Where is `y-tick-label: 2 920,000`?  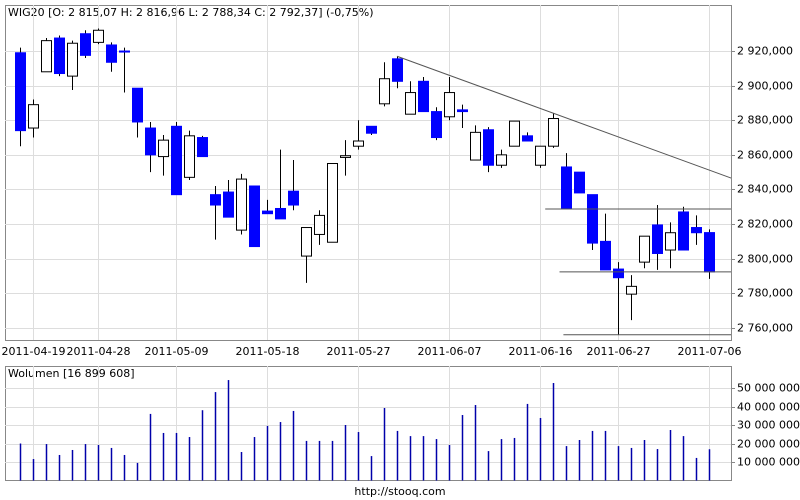 y-tick-label: 2 920,000 is located at coordinates (765, 51).